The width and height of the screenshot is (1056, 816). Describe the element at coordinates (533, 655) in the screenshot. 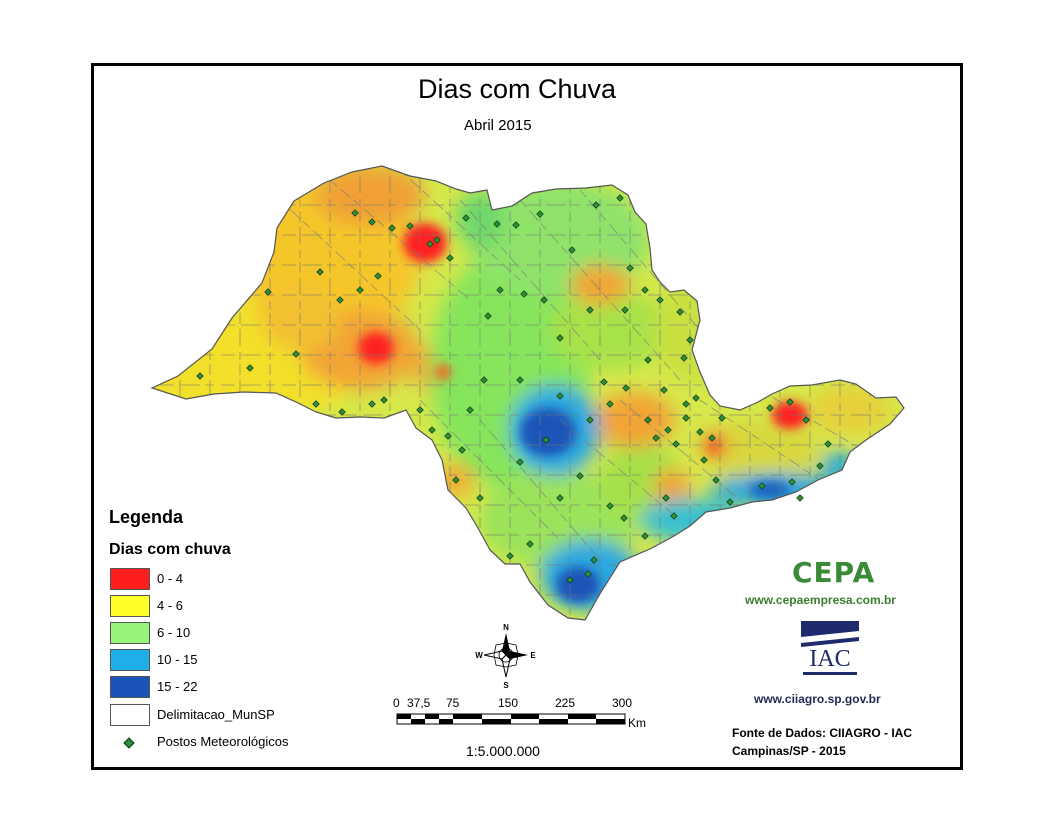

I see `east-label: E` at that location.